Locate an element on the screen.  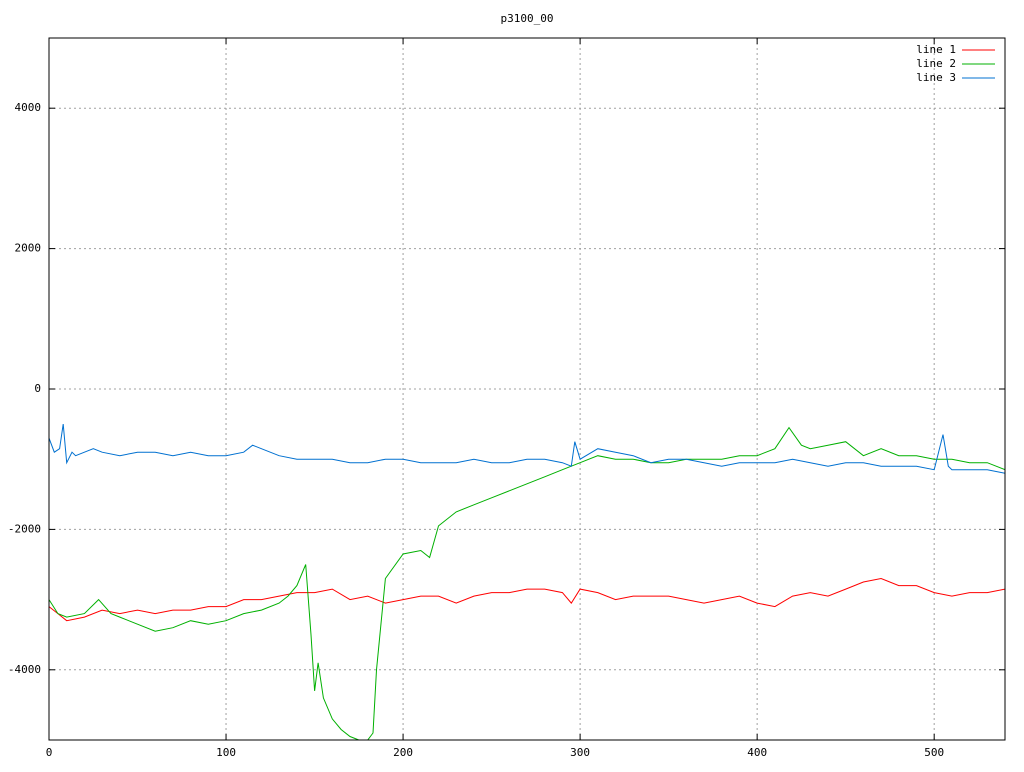
chart-title: p3100_00 is located at coordinates (527, 18).